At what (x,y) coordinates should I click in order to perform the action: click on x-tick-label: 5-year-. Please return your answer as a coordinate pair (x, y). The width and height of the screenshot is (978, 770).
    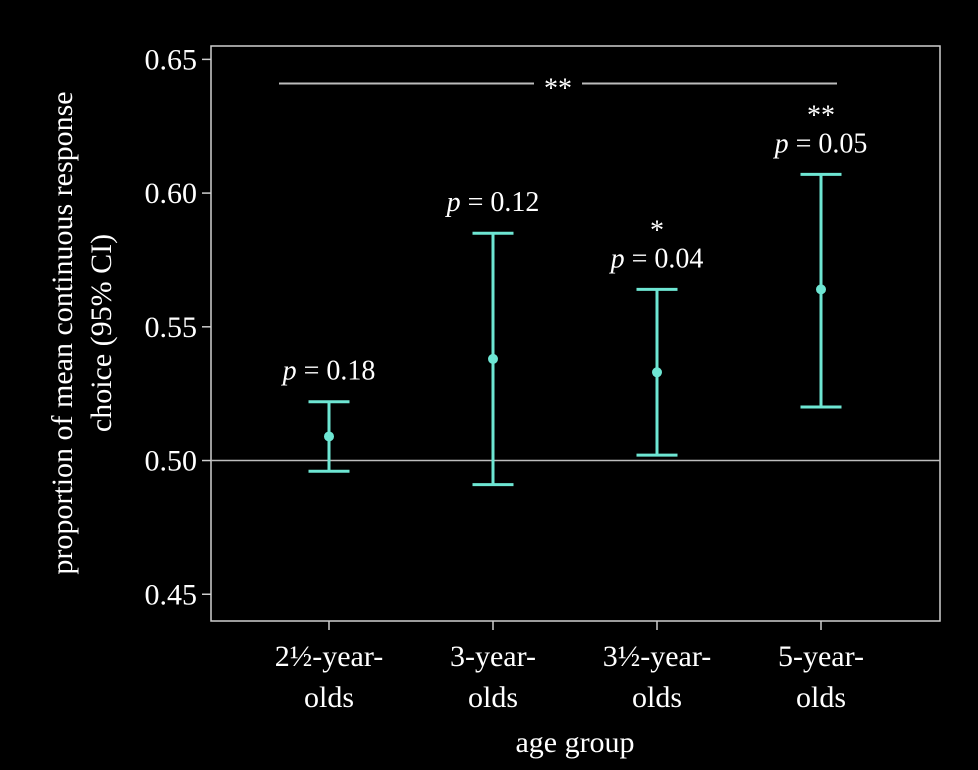
    Looking at the image, I should click on (821, 656).